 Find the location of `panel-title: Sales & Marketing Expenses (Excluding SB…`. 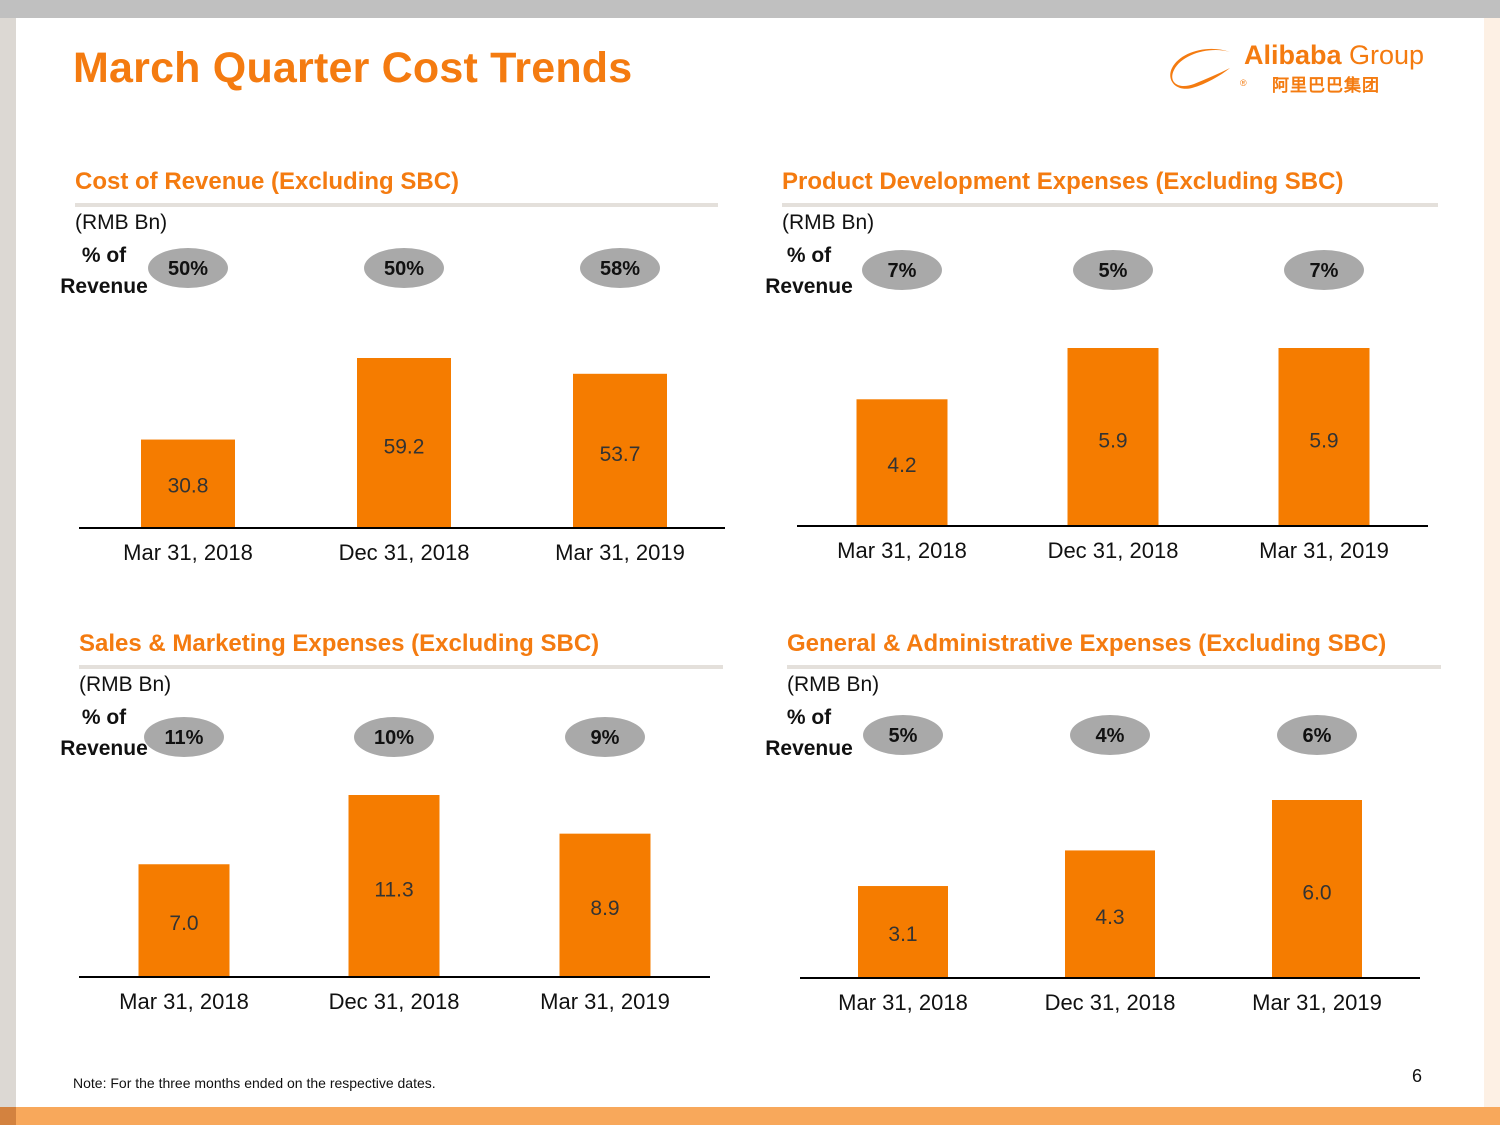

panel-title: Sales & Marketing Expenses (Excluding SB… is located at coordinates (339, 643).